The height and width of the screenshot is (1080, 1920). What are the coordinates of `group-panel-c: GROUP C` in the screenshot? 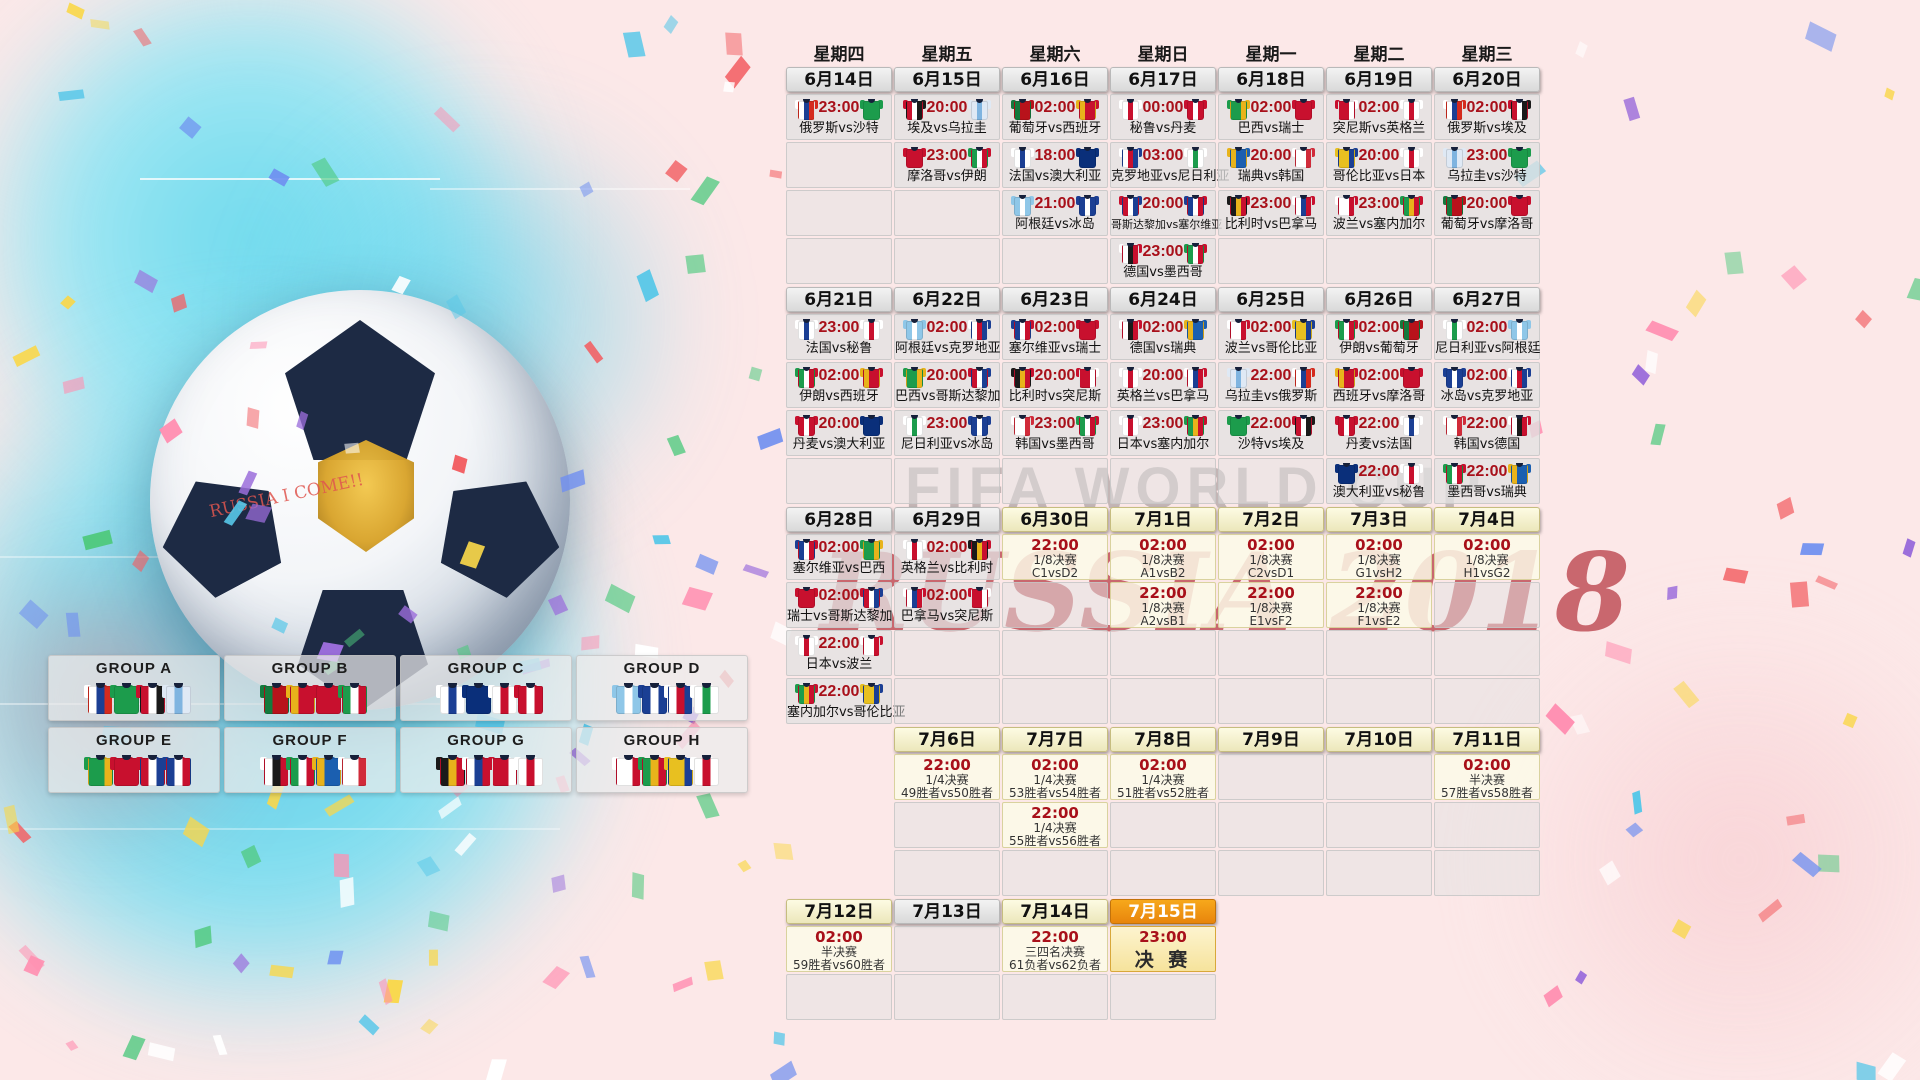 It's located at (486, 688).